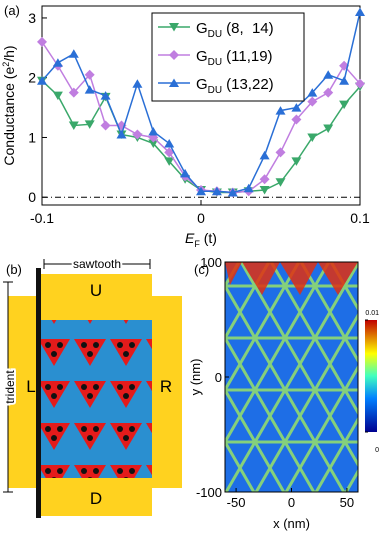  Describe the element at coordinates (97, 264) in the screenshot. I see `top-label: sawtooth` at that location.